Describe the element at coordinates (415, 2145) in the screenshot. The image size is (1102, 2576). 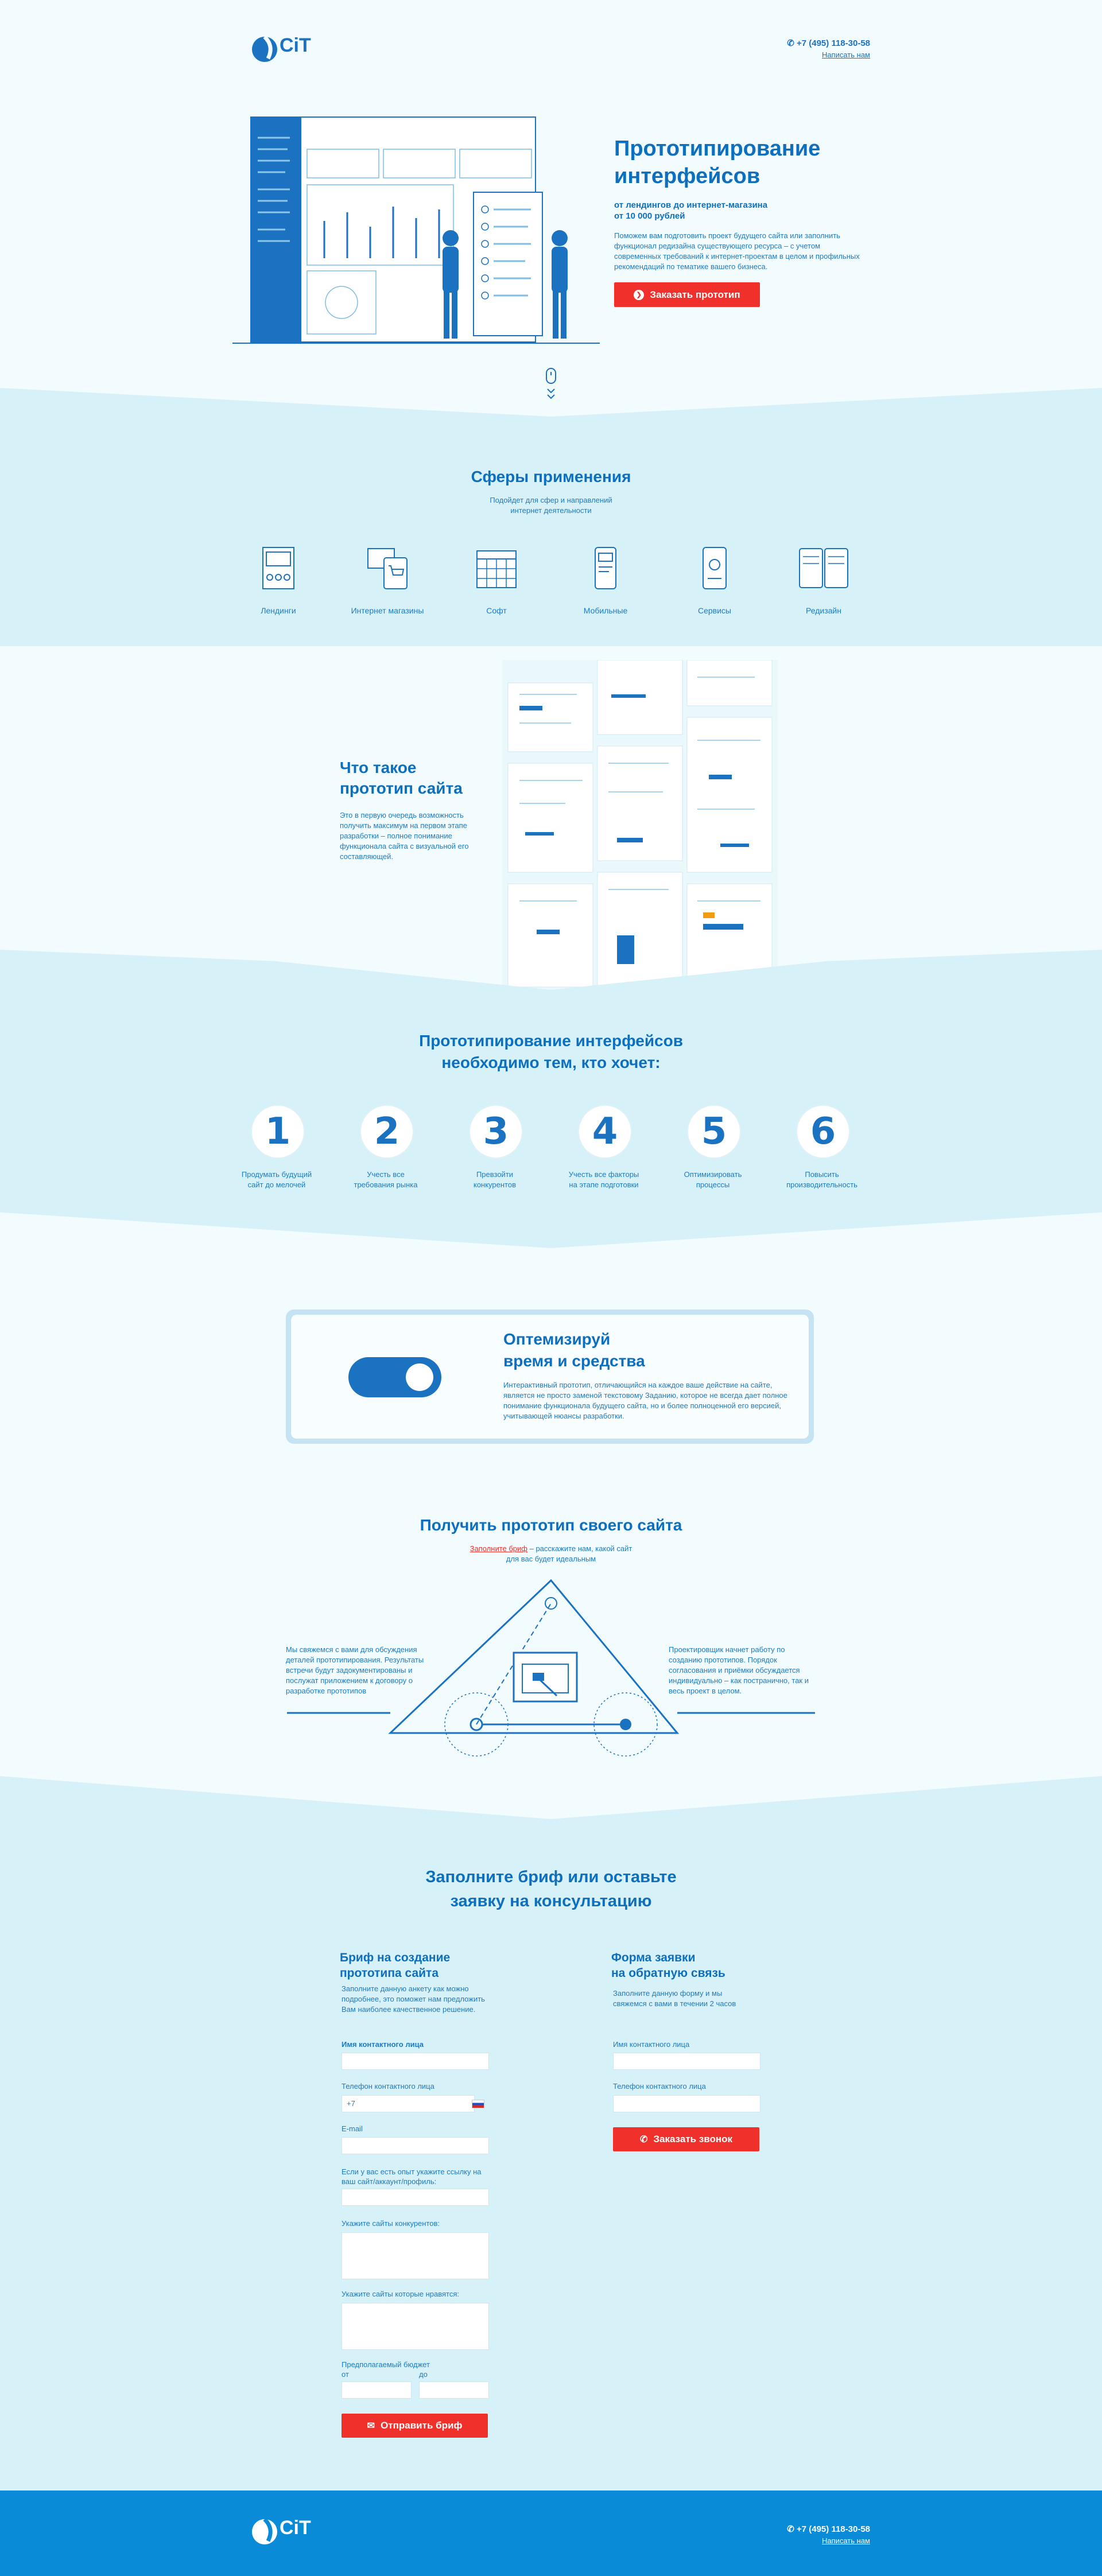
I see `brief-email-input` at that location.